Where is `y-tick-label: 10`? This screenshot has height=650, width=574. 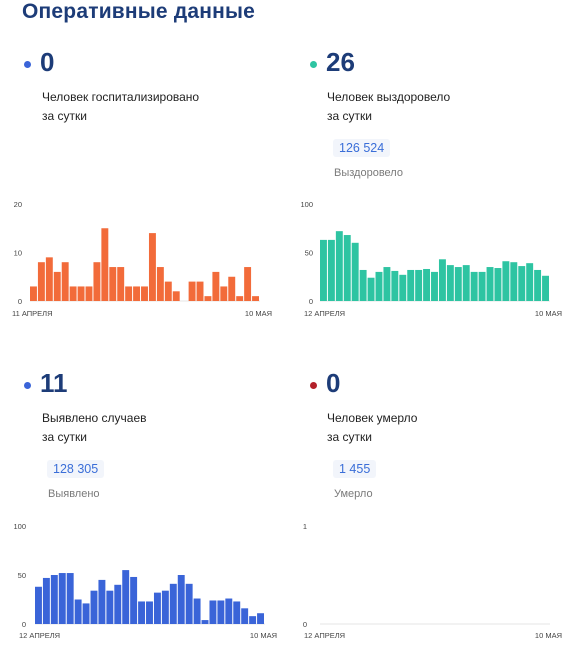 y-tick-label: 10 is located at coordinates (18, 253).